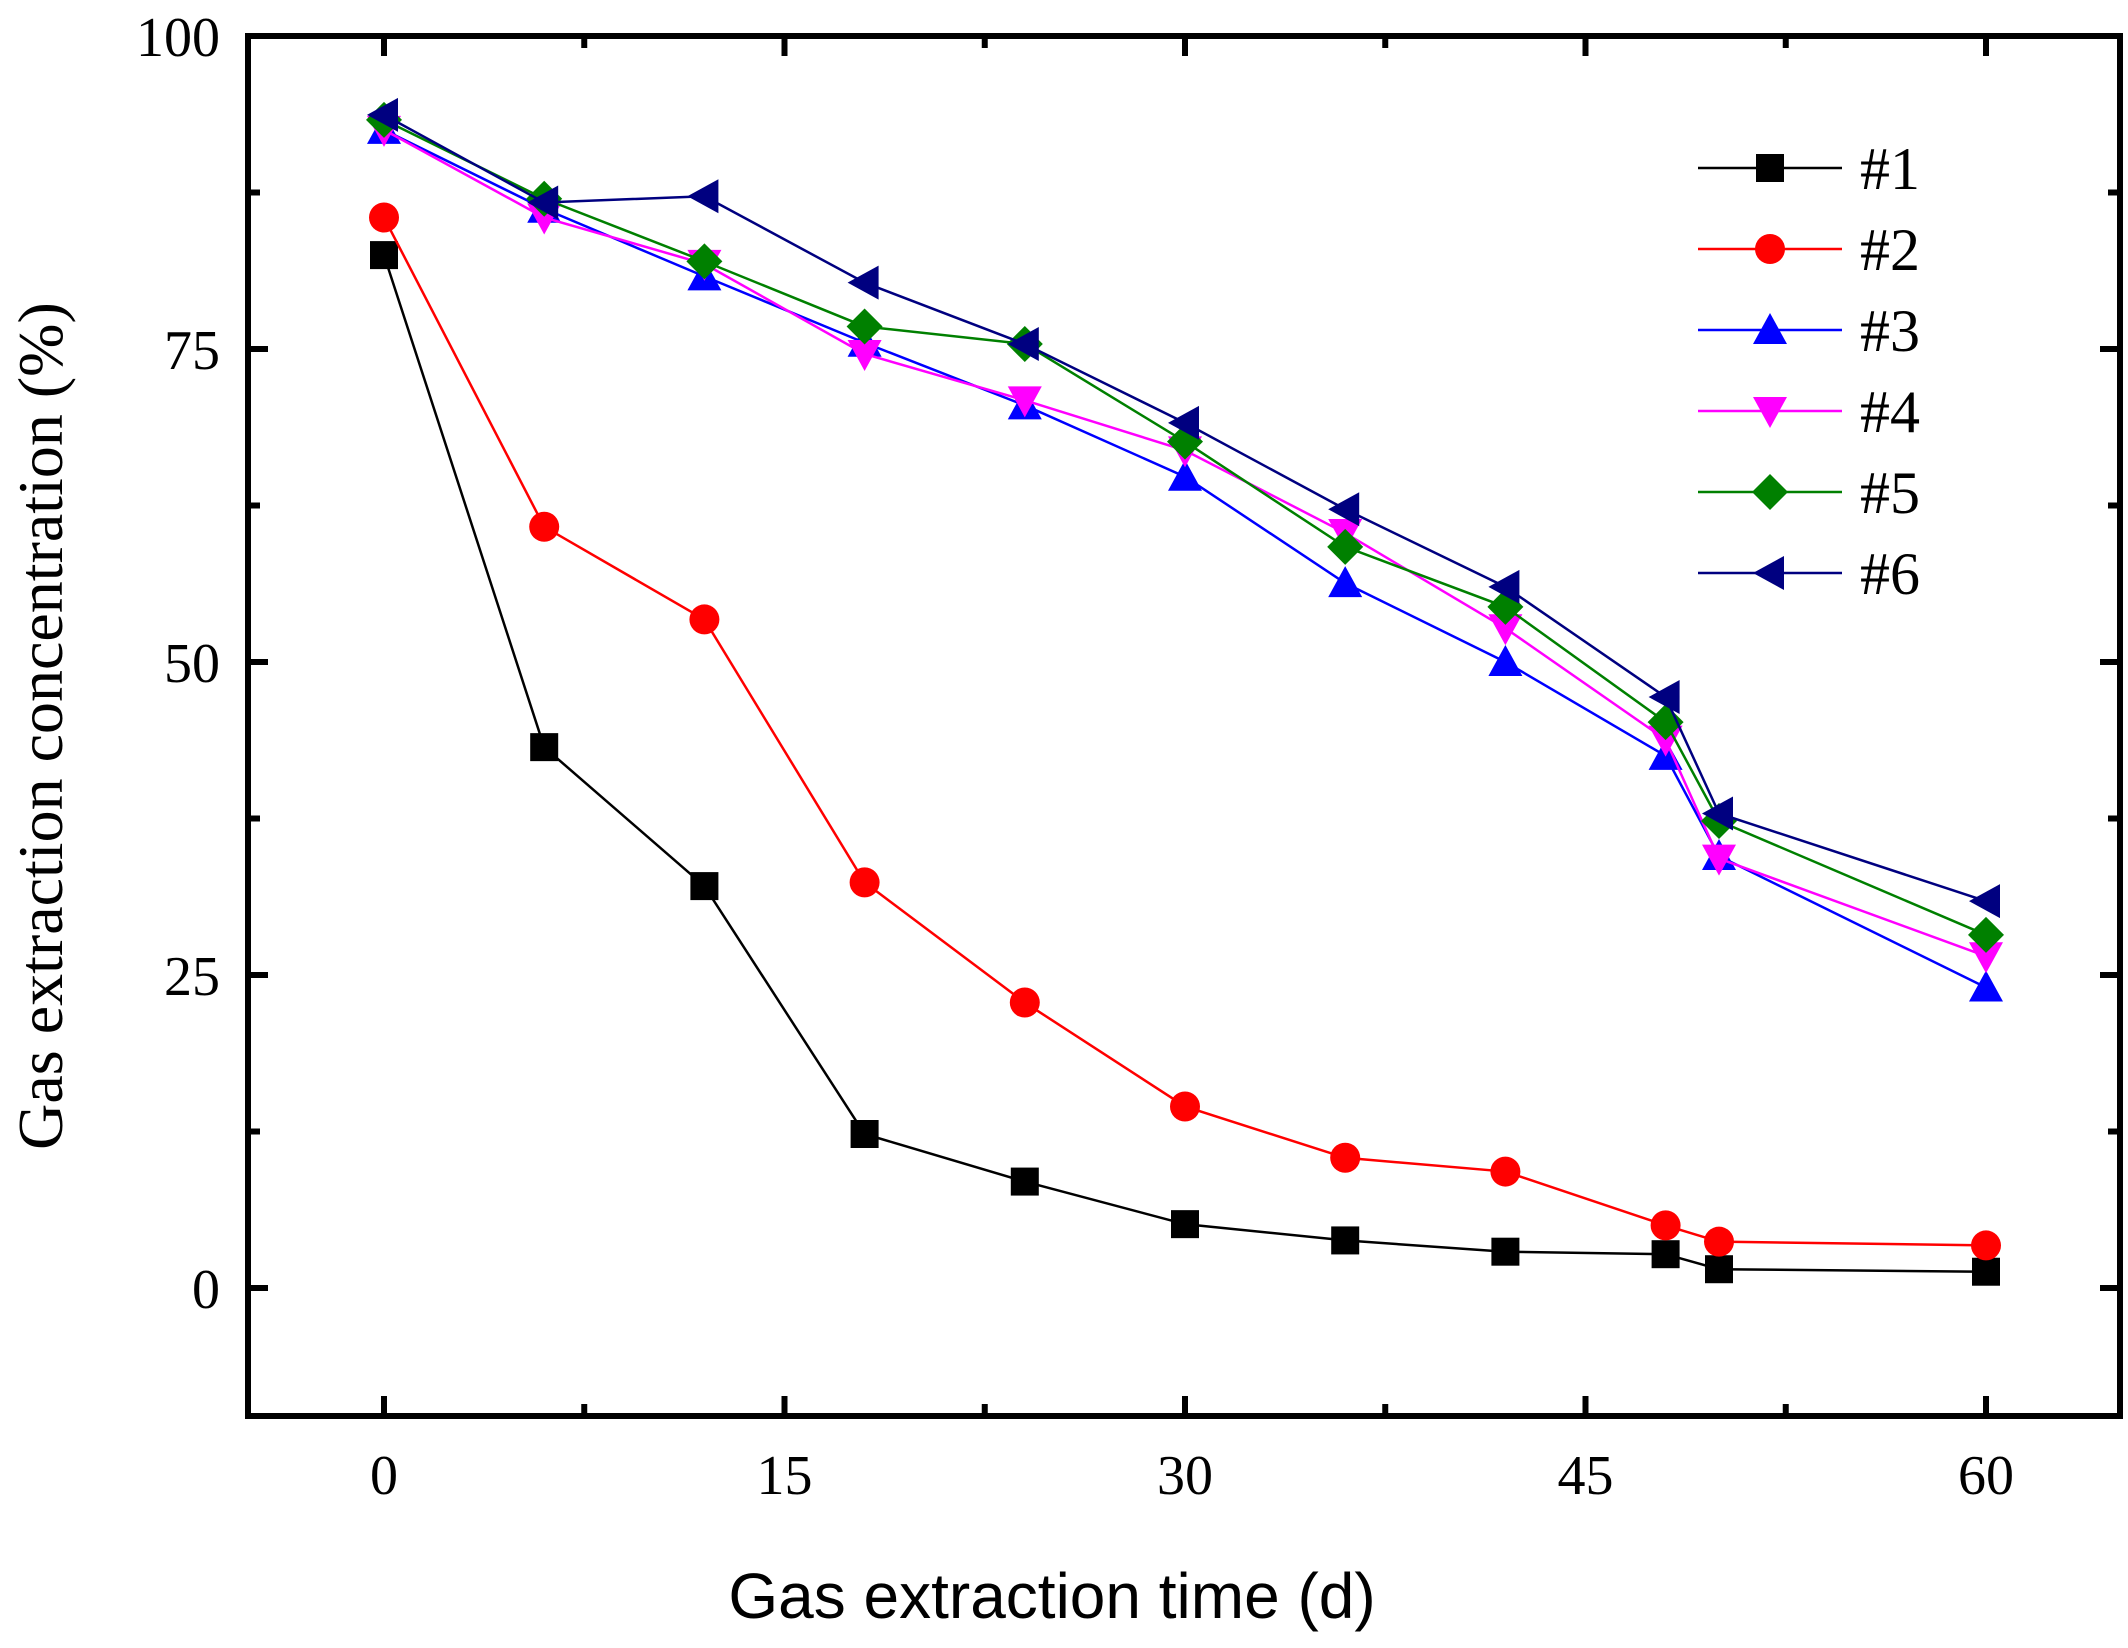  What do you see at coordinates (1986, 1476) in the screenshot?
I see `x-tick-label: 60` at bounding box center [1986, 1476].